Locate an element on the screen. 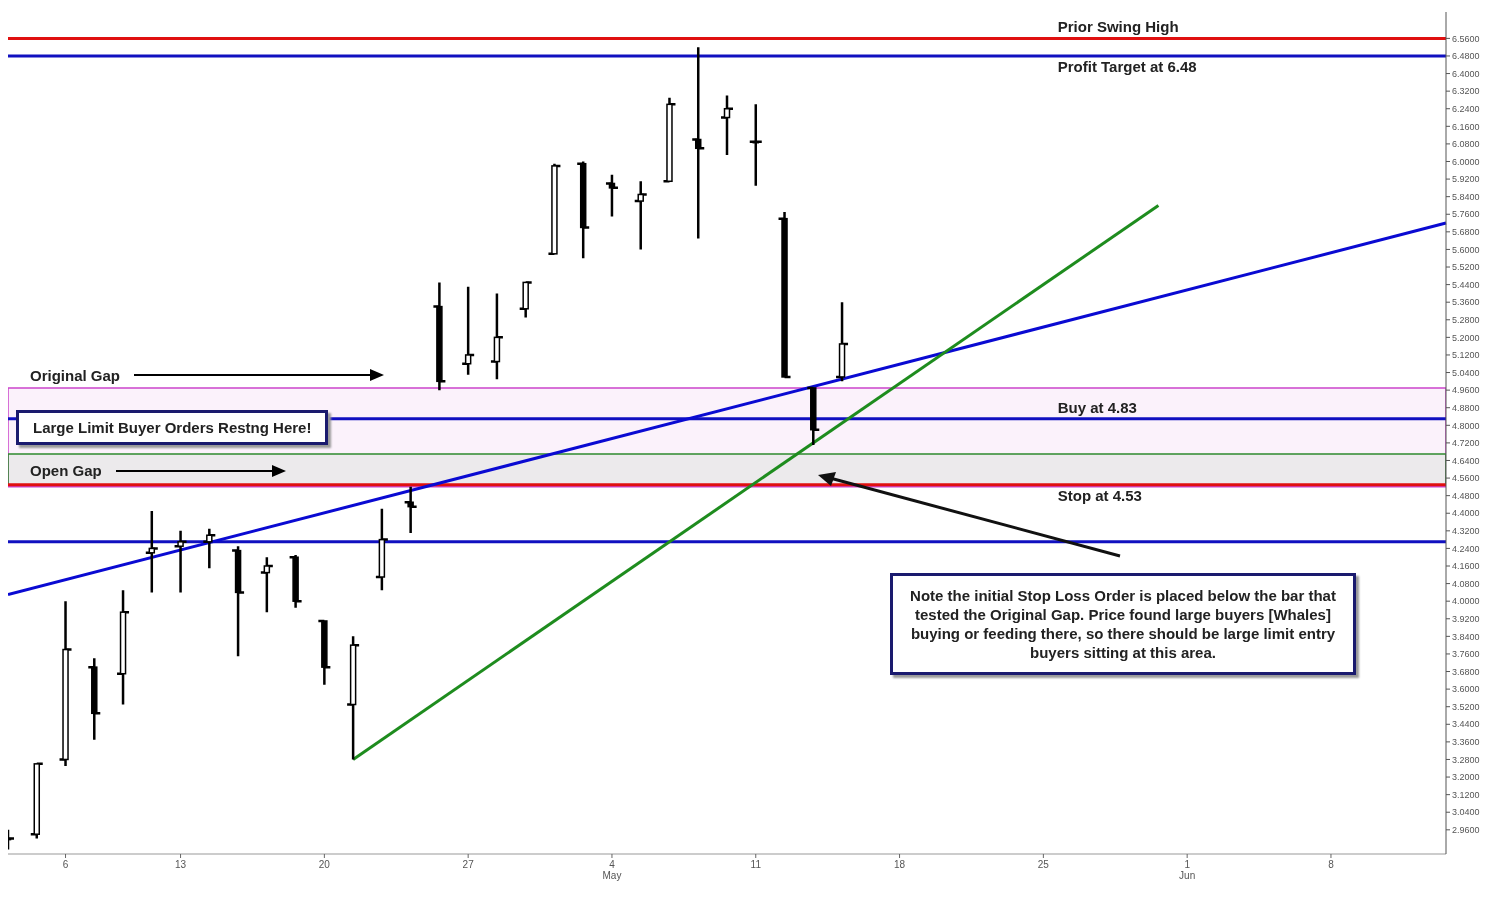  y-tick-label: 3.1200 is located at coordinates (1466, 794).